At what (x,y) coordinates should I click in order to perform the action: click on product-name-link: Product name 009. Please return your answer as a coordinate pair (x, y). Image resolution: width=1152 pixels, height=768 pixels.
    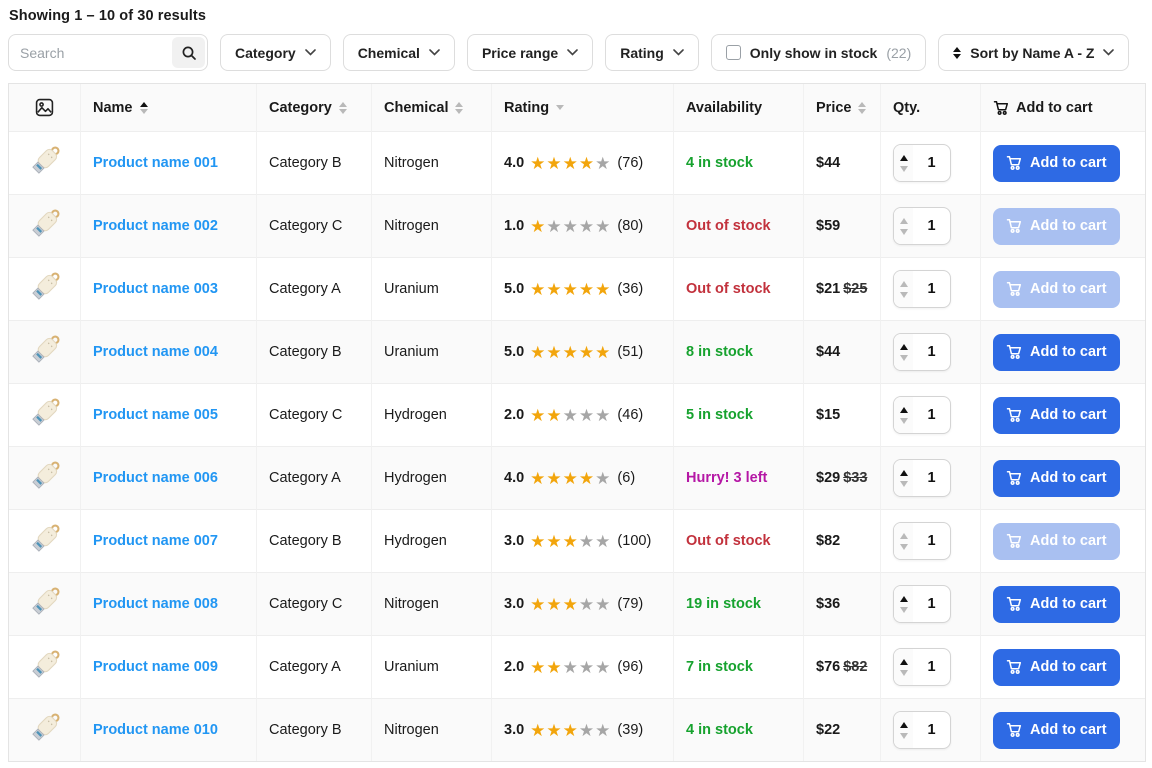
    Looking at the image, I should click on (155, 667).